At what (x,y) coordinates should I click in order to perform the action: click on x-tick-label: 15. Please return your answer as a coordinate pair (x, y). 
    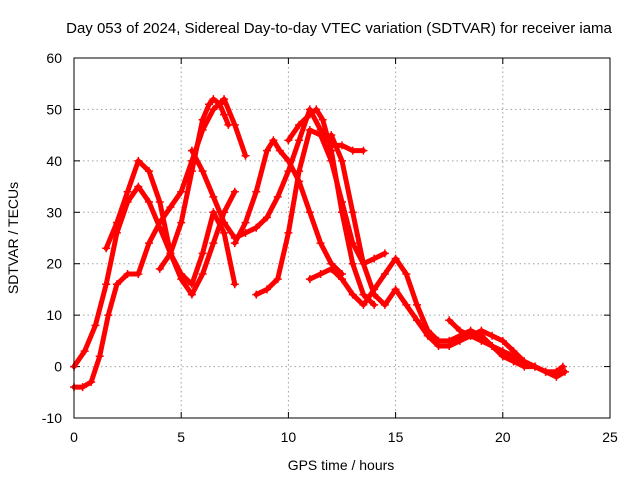
    Looking at the image, I should click on (396, 437).